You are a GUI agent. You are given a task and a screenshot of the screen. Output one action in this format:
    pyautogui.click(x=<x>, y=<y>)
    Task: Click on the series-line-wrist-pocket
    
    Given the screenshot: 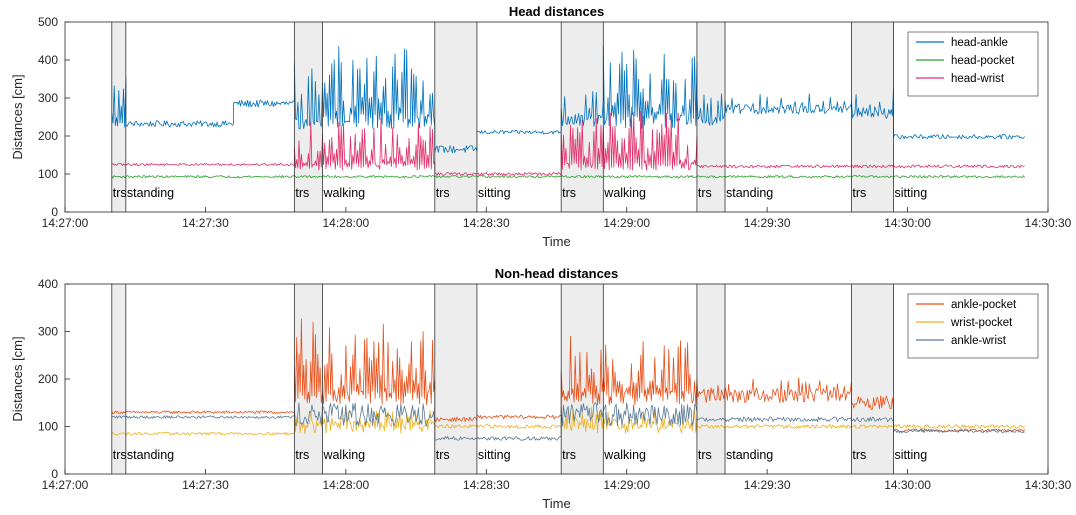 What is the action you would take?
    pyautogui.click(x=568, y=421)
    